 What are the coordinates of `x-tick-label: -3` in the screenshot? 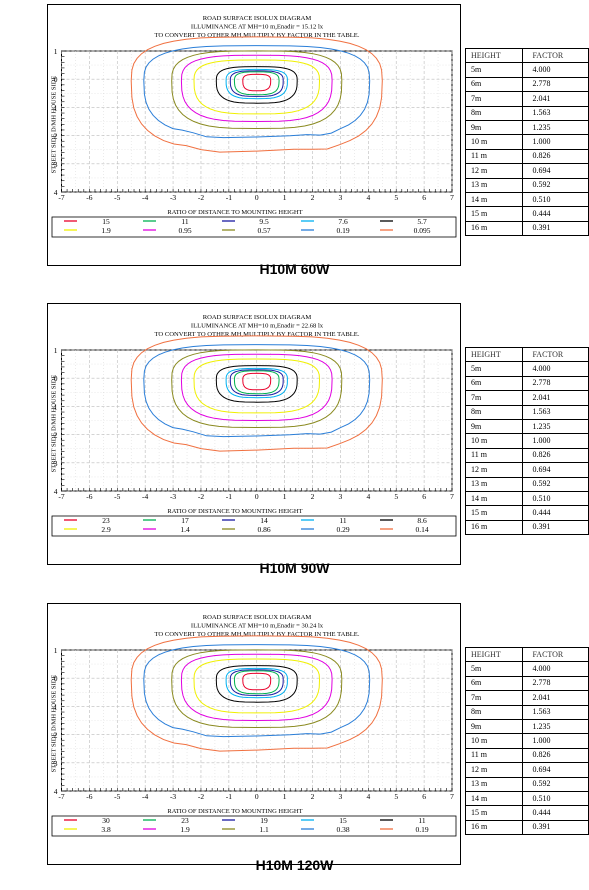 It's located at (173, 496).